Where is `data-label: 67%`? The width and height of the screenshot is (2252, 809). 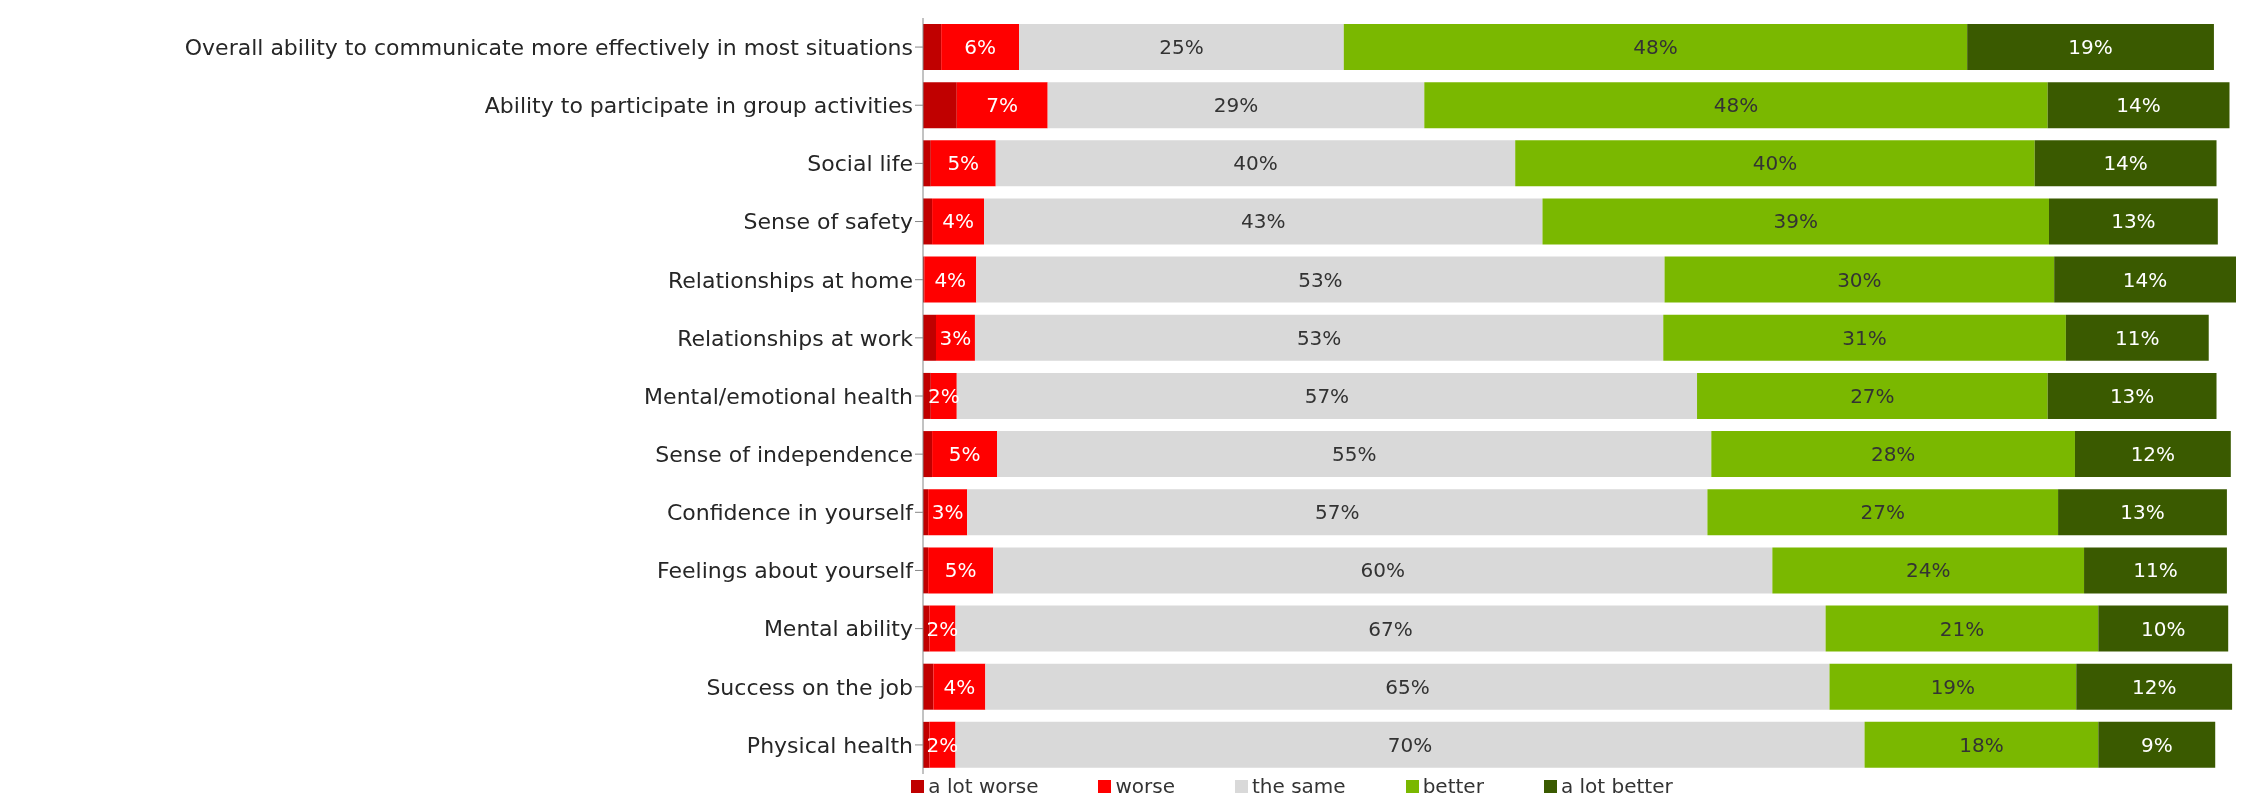
data-label: 67% is located at coordinates (1390, 628).